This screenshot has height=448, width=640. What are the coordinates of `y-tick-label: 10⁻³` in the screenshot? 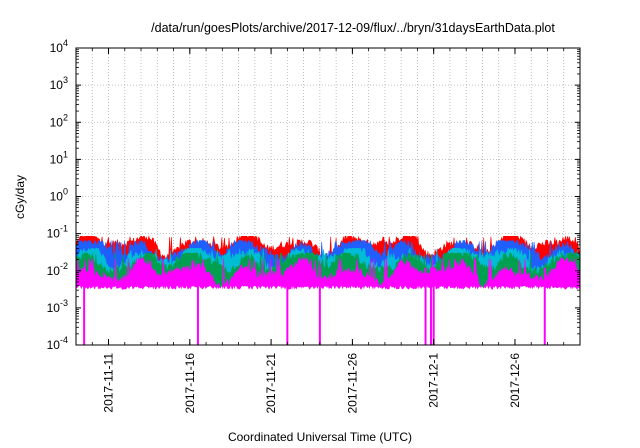 It's located at (57, 306).